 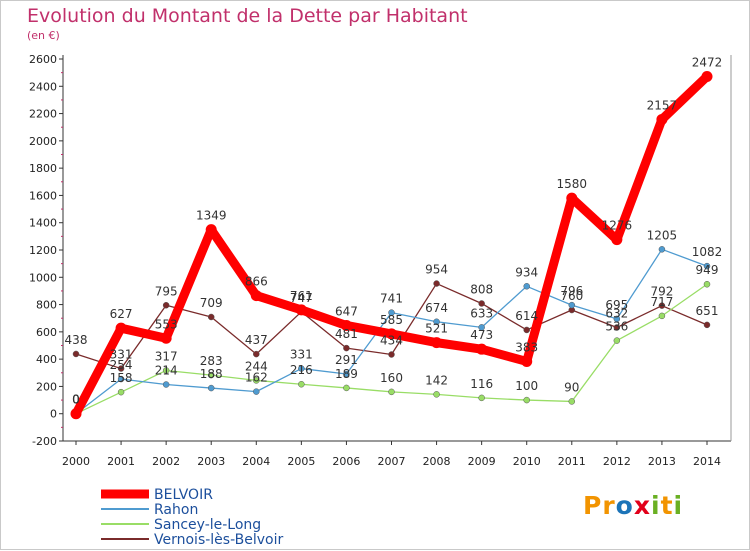 I want to click on data-label: 2157, so click(x=662, y=105).